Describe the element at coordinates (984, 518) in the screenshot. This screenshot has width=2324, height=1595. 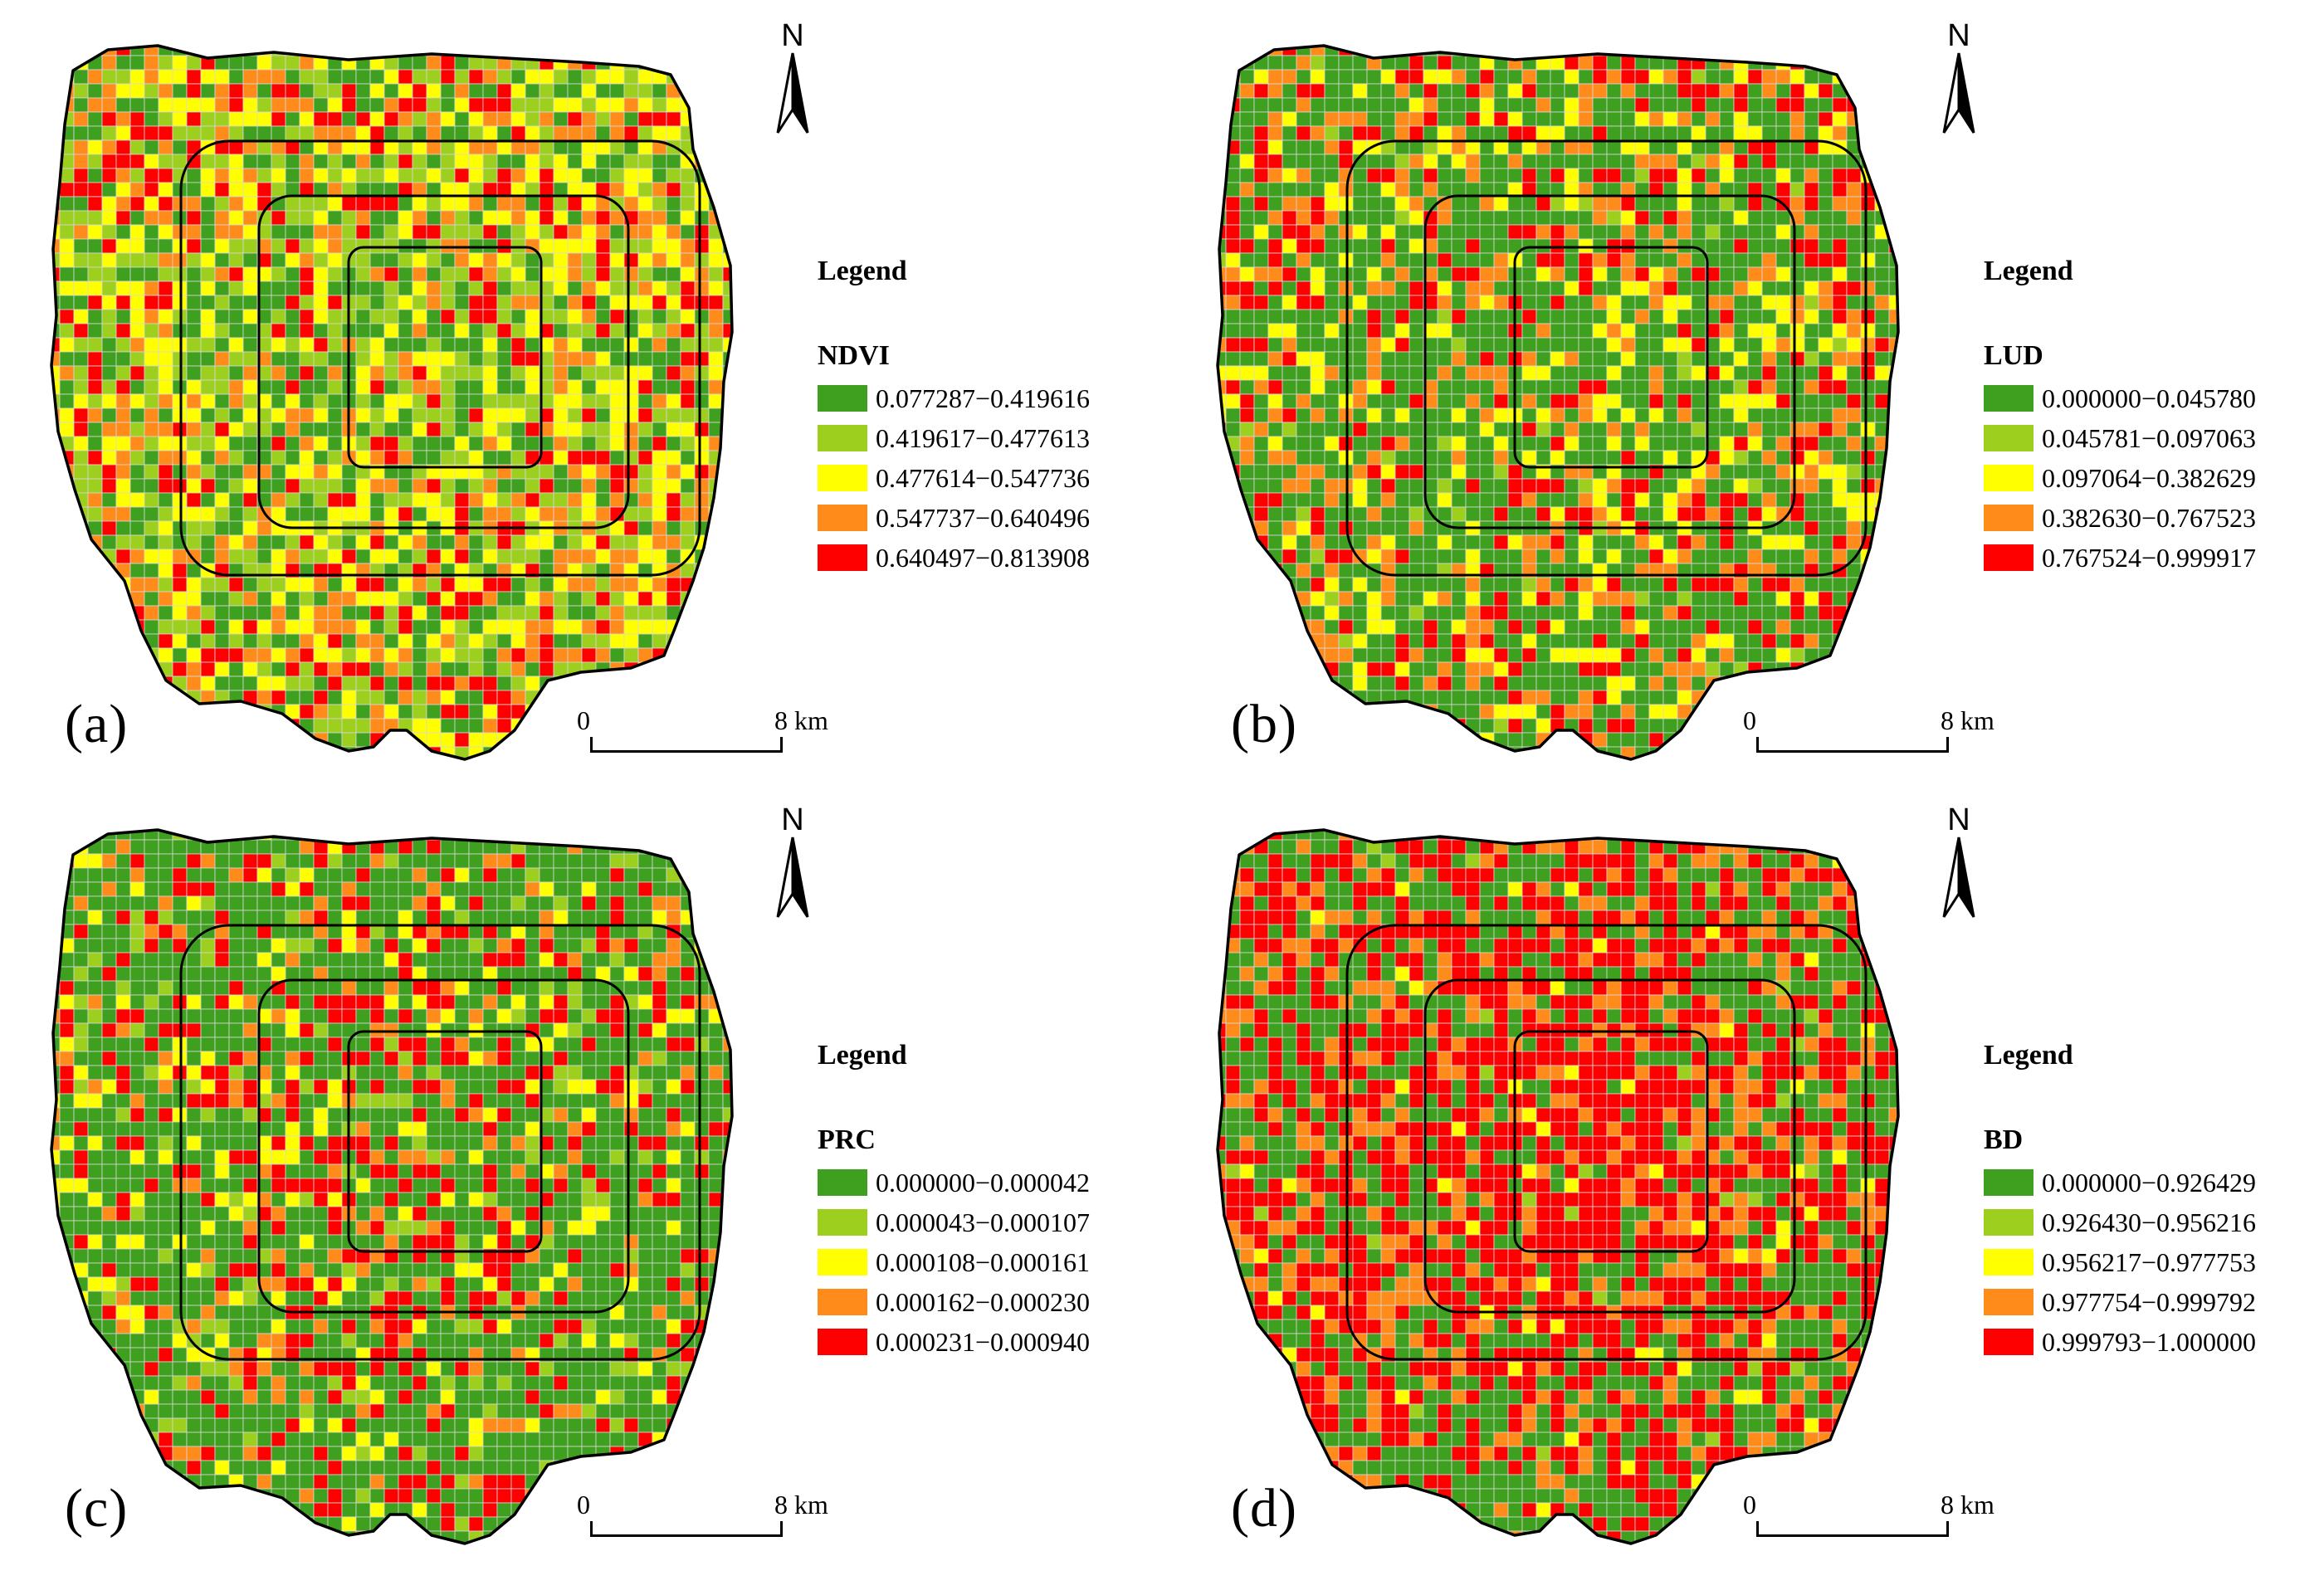
I see `legend-class-label: 0.547737−0.640496` at that location.